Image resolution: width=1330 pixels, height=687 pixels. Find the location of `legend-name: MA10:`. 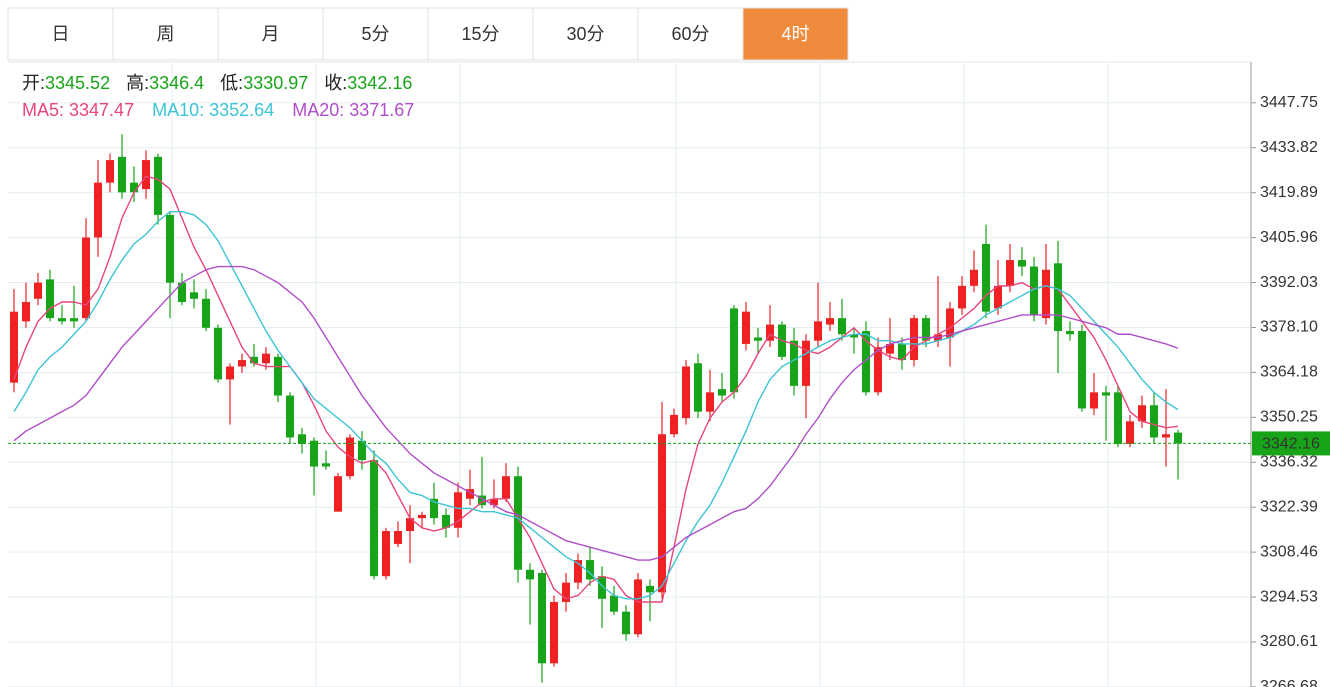

legend-name: MA10: is located at coordinates (180, 110).